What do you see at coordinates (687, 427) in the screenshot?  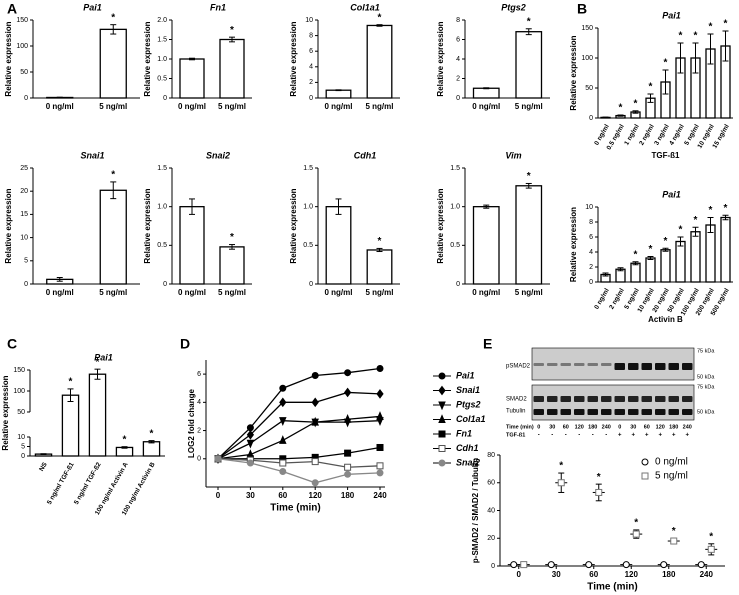 I see `blot-time: 240` at bounding box center [687, 427].